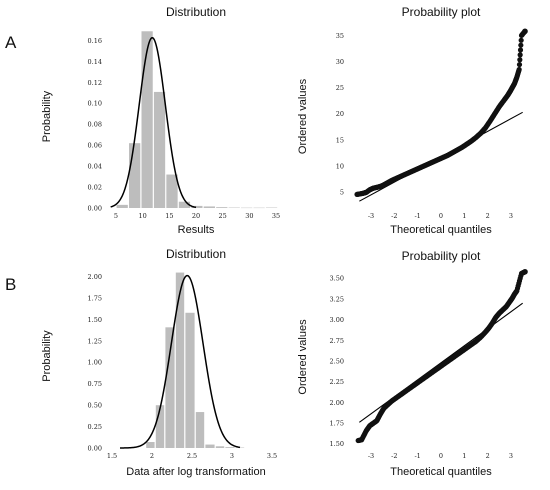 The image size is (550, 490). Describe the element at coordinates (342, 193) in the screenshot. I see `y-tick-label: 5` at that location.